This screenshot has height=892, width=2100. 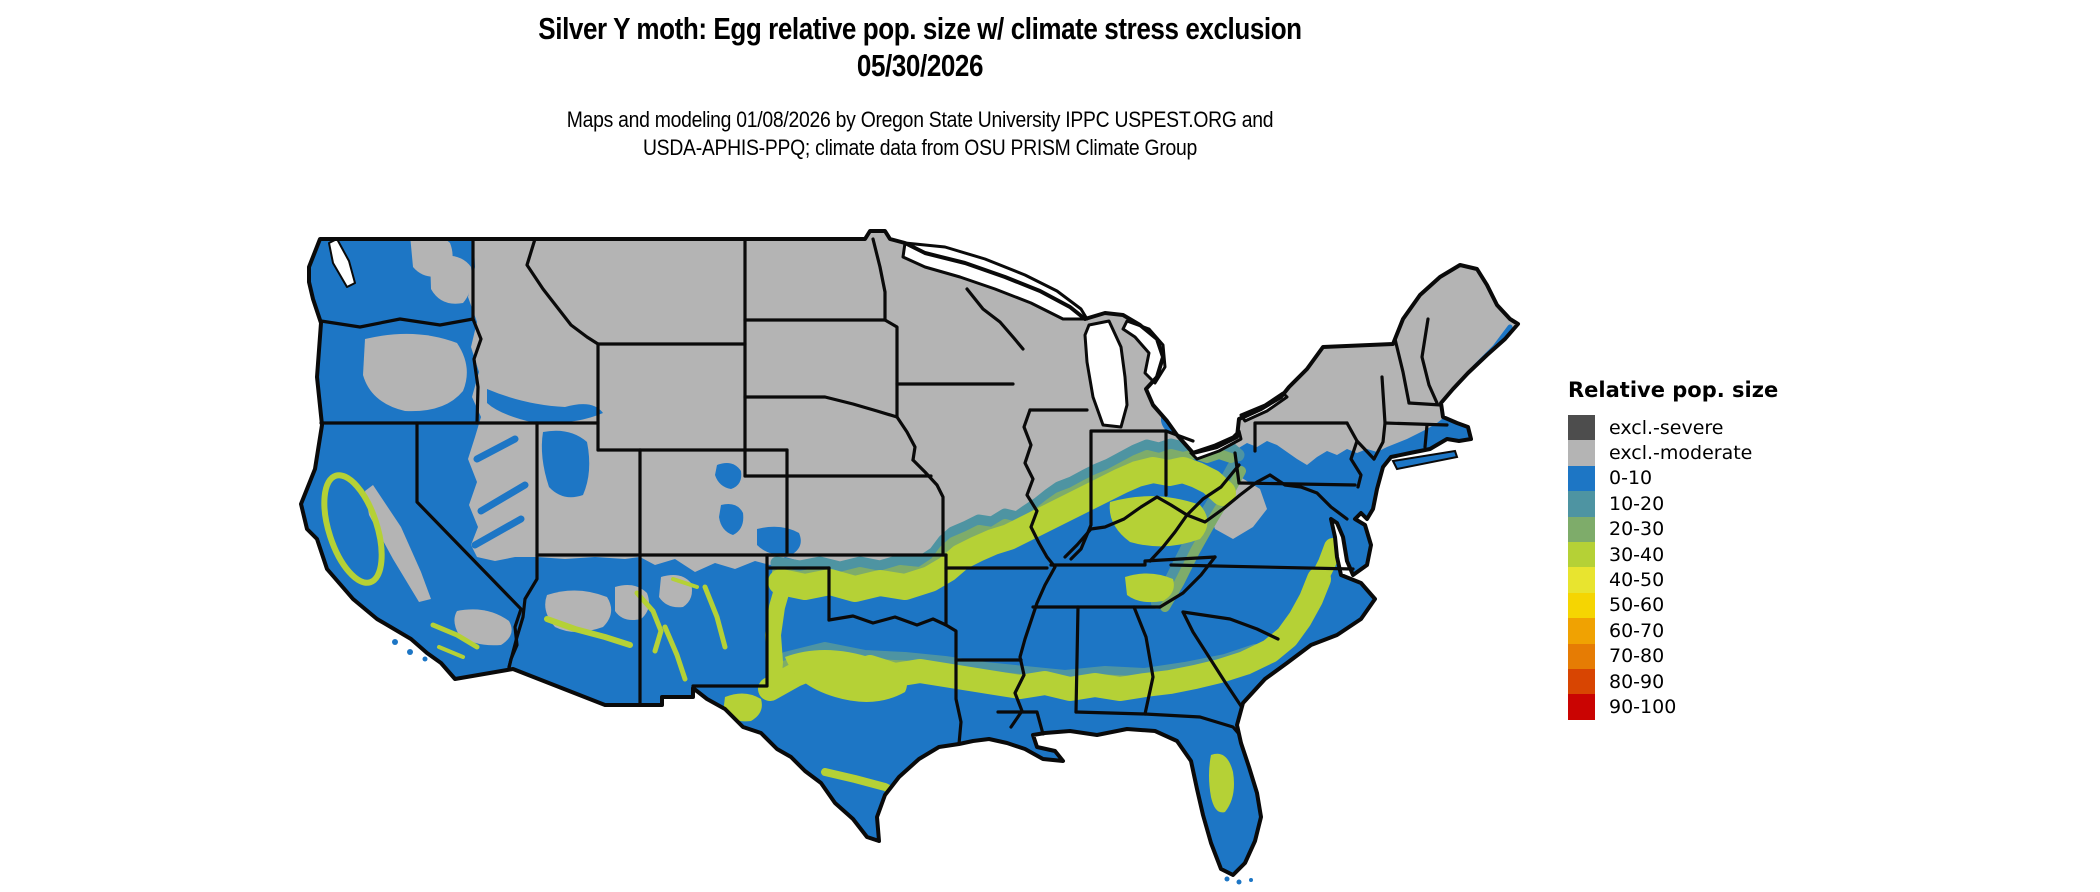 What do you see at coordinates (1637, 681) in the screenshot?
I see `legend-label: 80-90` at bounding box center [1637, 681].